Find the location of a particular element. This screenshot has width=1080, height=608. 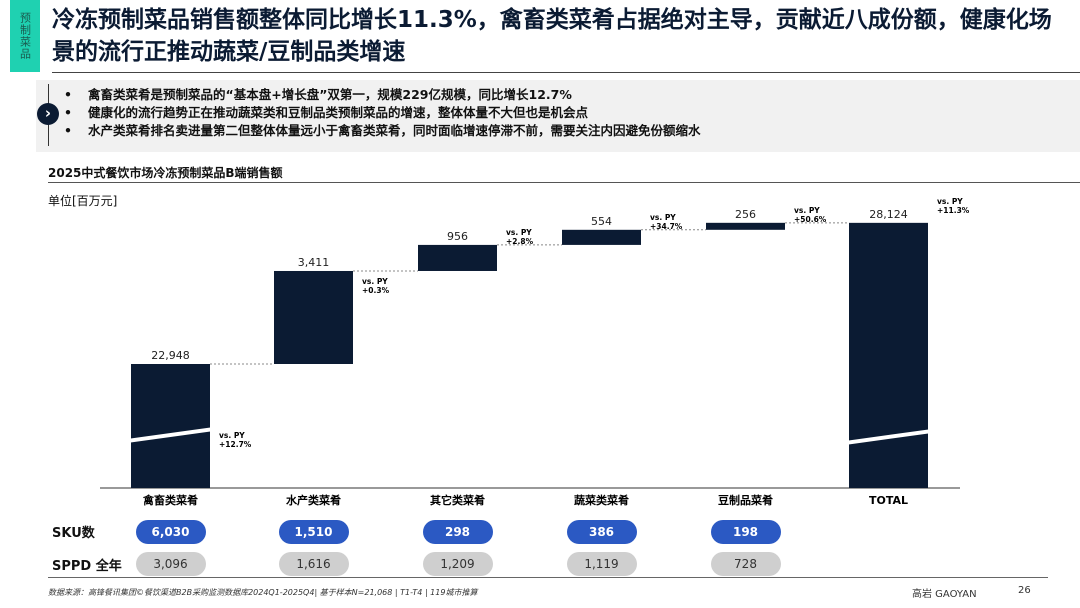

growth-label: +0.3% is located at coordinates (376, 290).